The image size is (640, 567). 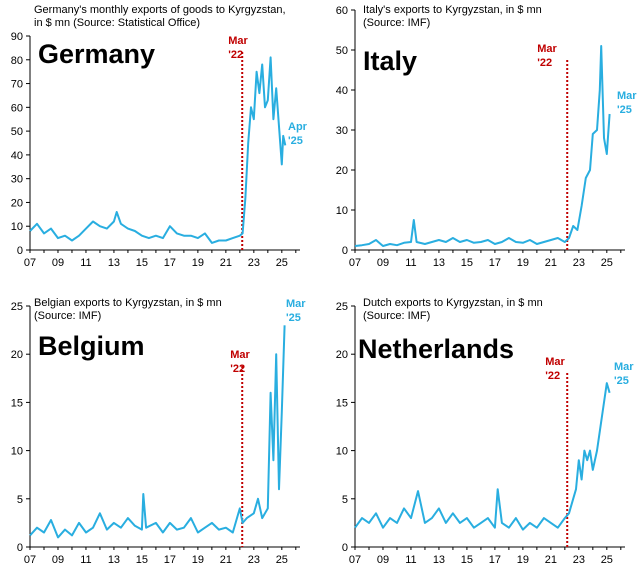 I want to click on end-date-label: Apr, so click(x=298, y=127).